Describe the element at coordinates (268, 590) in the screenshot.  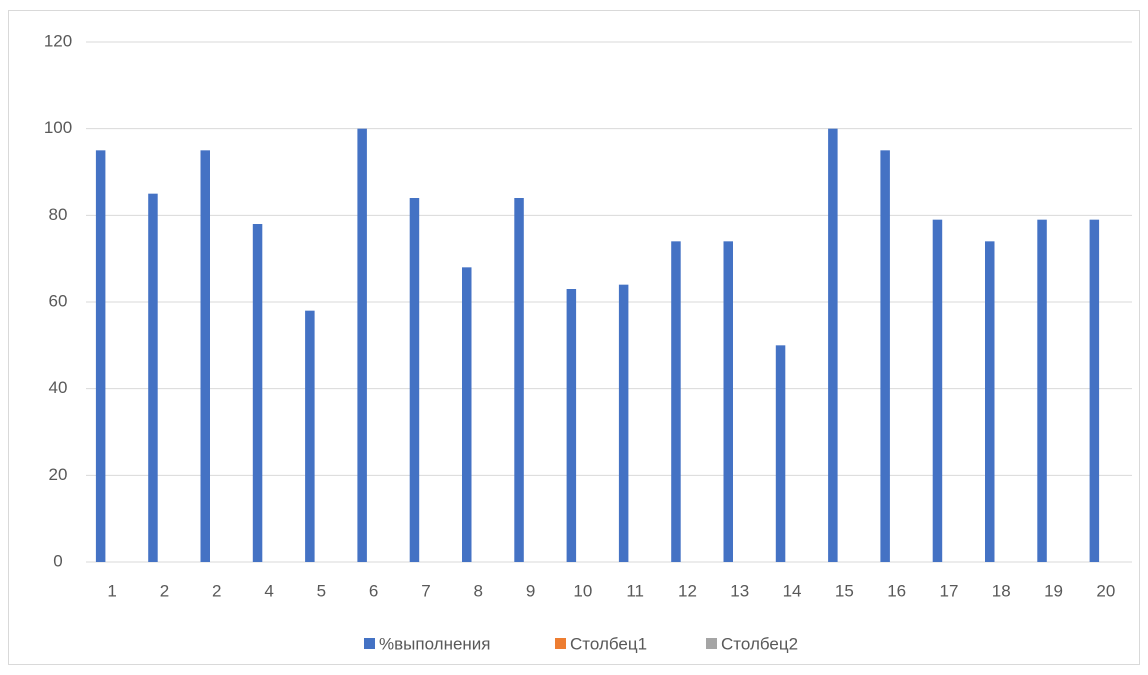
I see `x-tick-label: 4` at that location.